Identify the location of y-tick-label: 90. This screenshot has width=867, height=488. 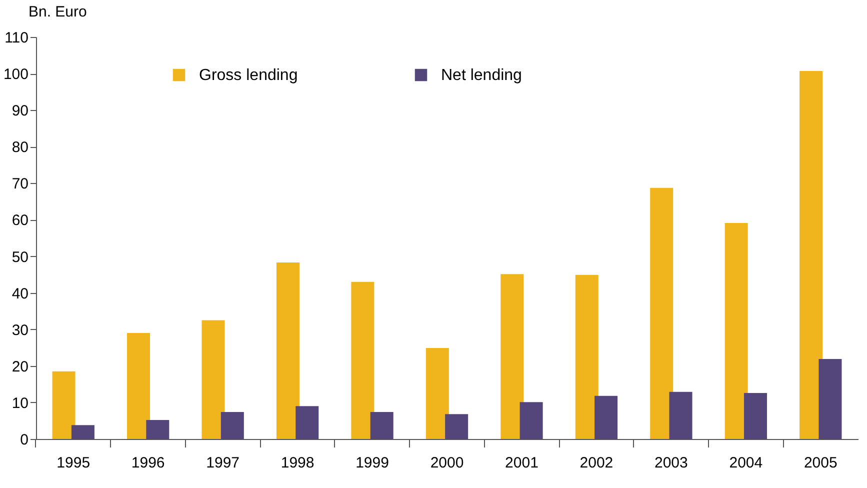
(20, 111).